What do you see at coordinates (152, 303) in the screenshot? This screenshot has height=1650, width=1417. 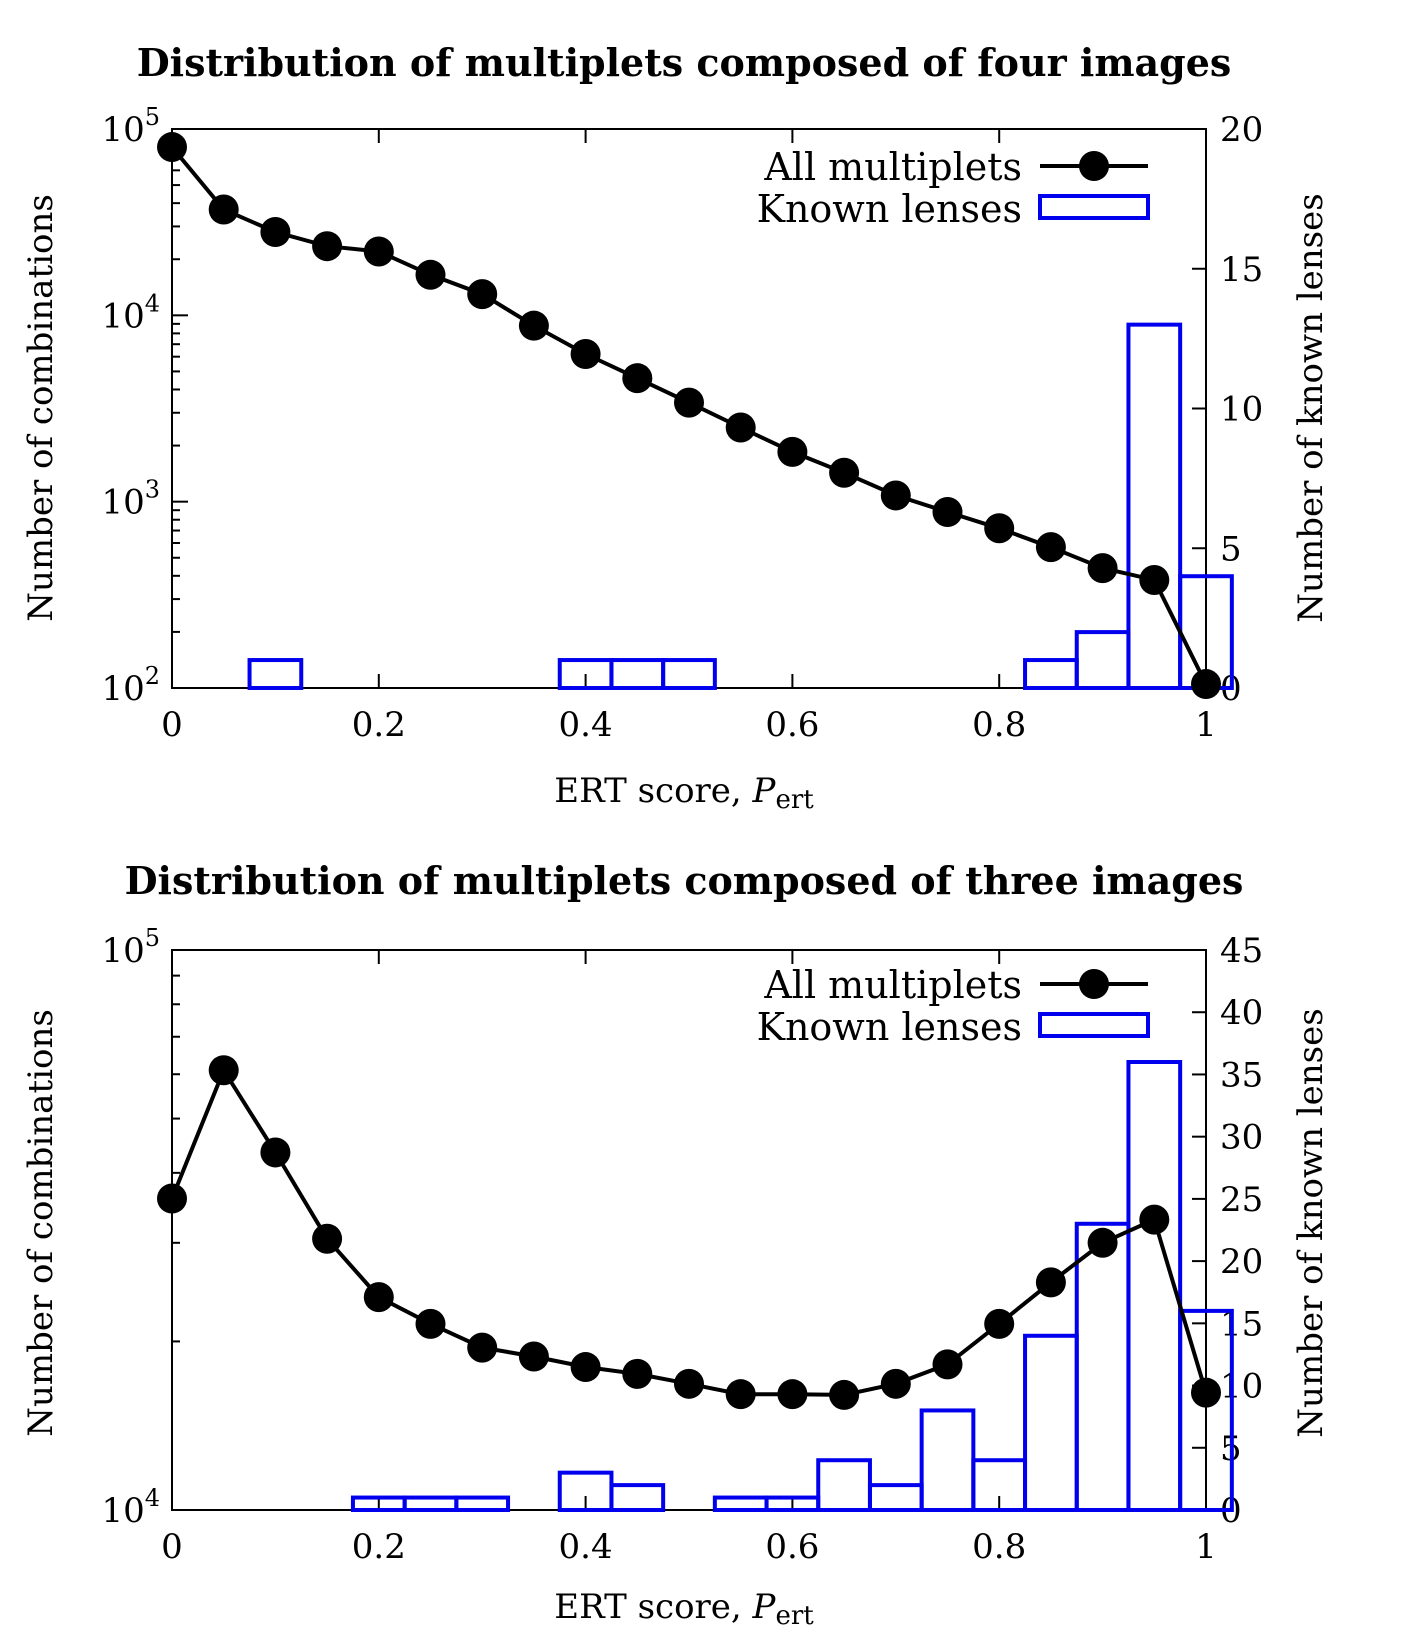 I see `y-tick-label-exp: 4` at bounding box center [152, 303].